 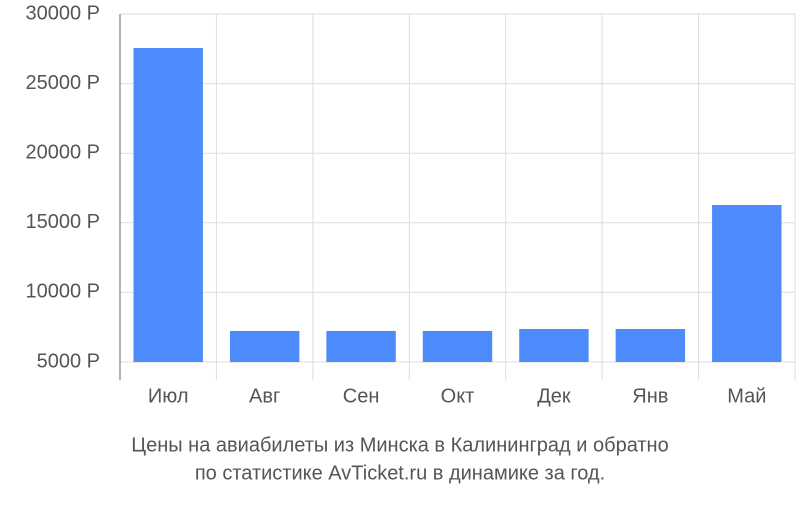 I want to click on y-tick-label: 10000 Р, so click(x=62, y=292).